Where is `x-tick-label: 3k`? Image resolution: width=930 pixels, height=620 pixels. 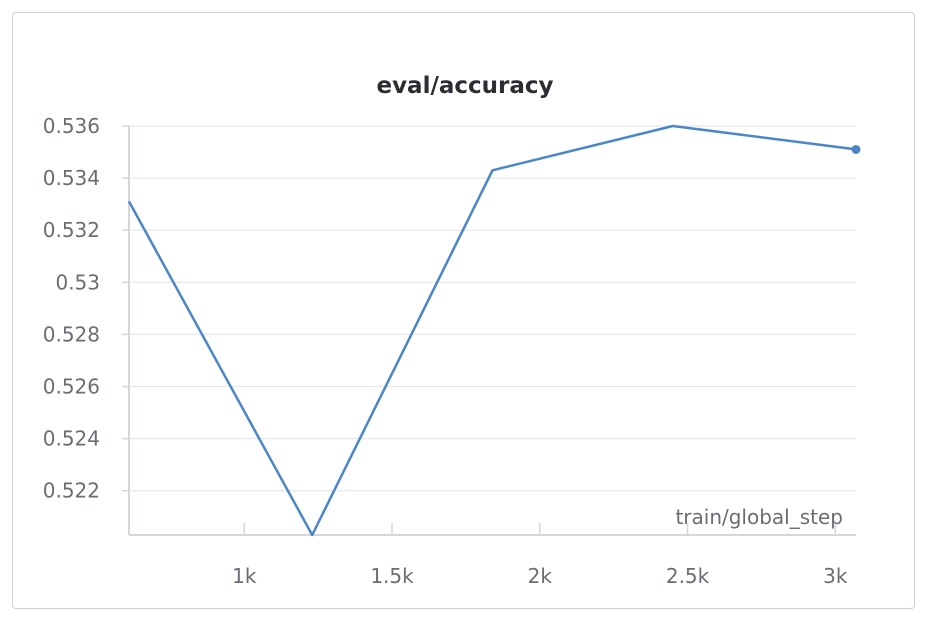
x-tick-label: 3k is located at coordinates (835, 576).